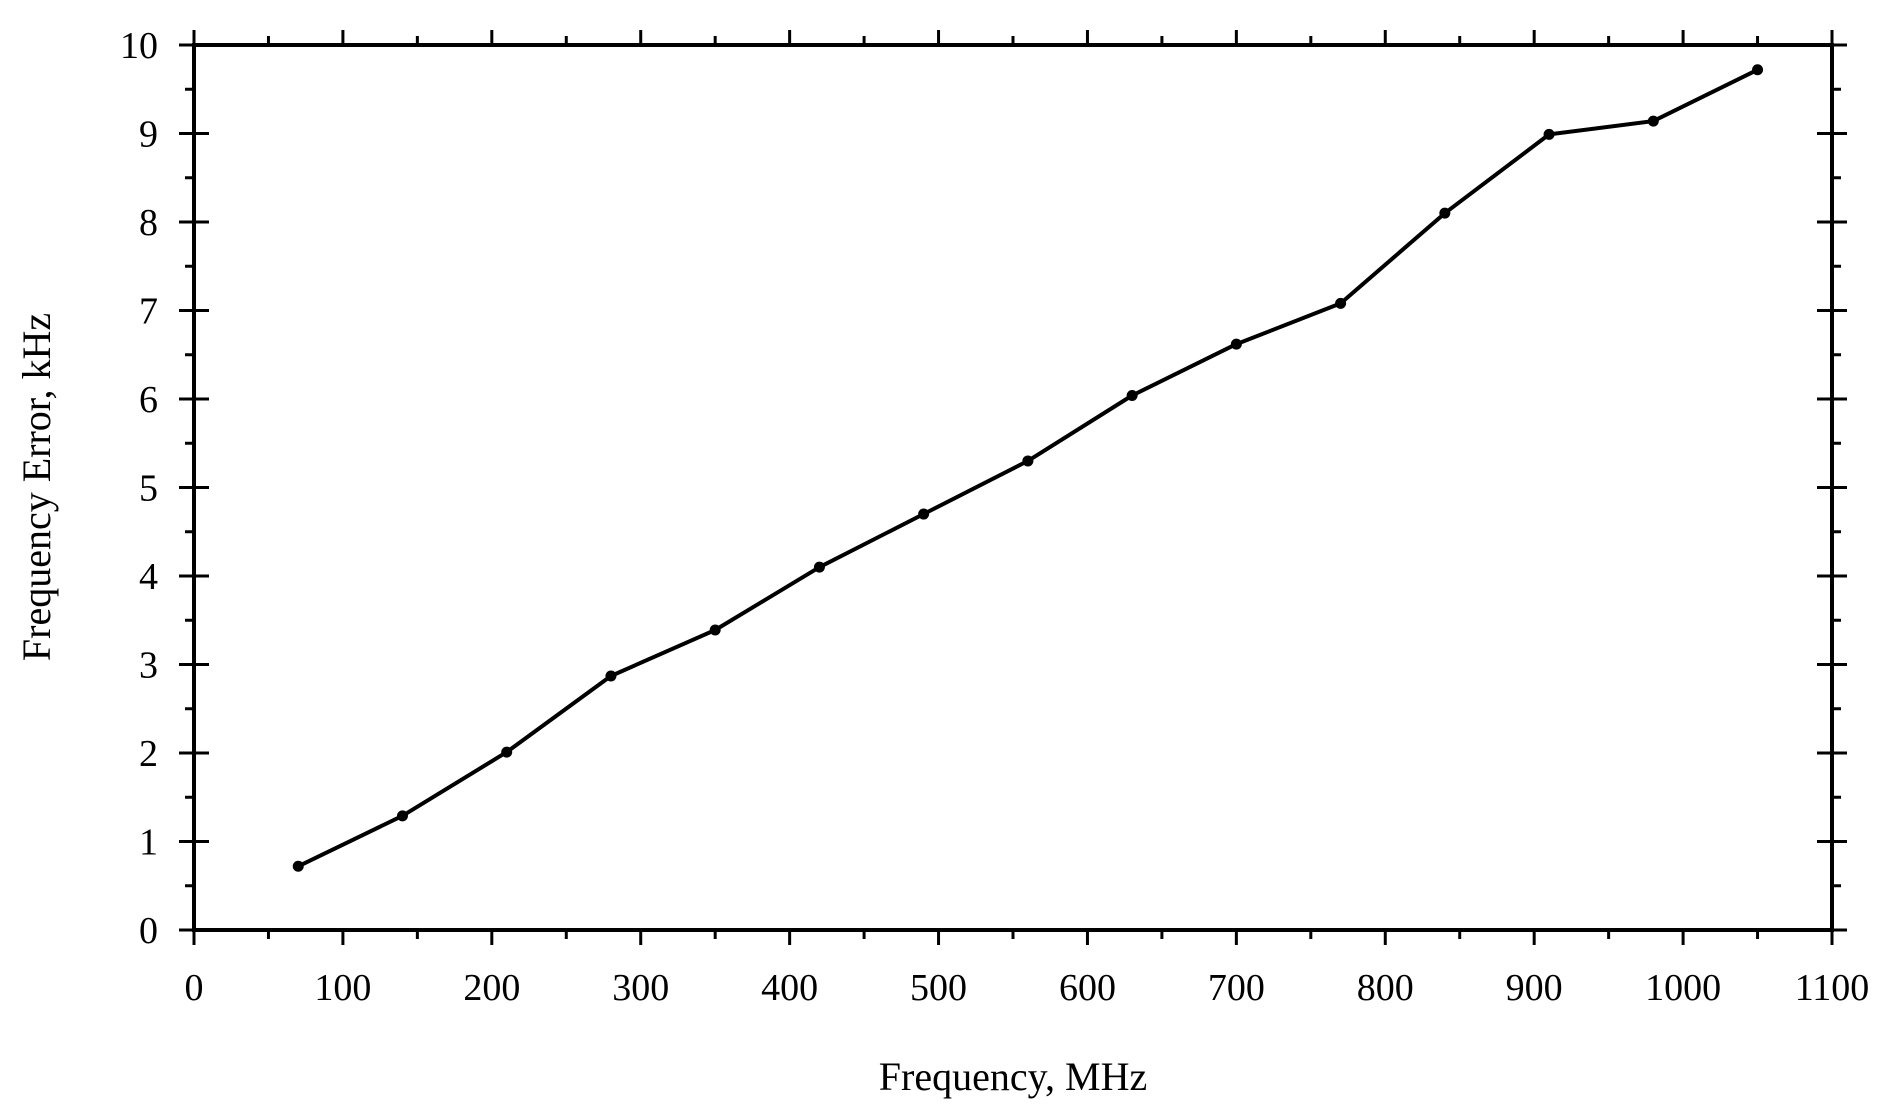  What do you see at coordinates (148, 666) in the screenshot?
I see `y-tick-label: 3` at bounding box center [148, 666].